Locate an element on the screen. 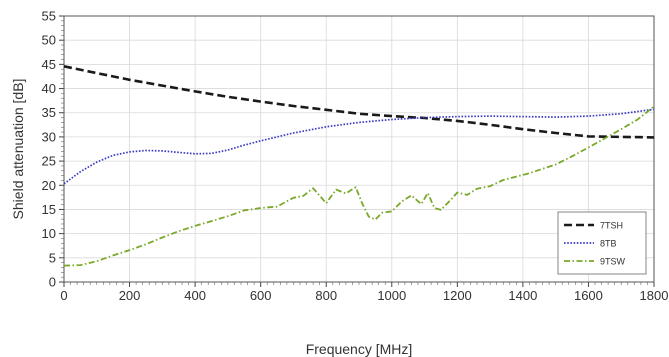 The width and height of the screenshot is (669, 357). y-tick-label: 20 is located at coordinates (49, 185).